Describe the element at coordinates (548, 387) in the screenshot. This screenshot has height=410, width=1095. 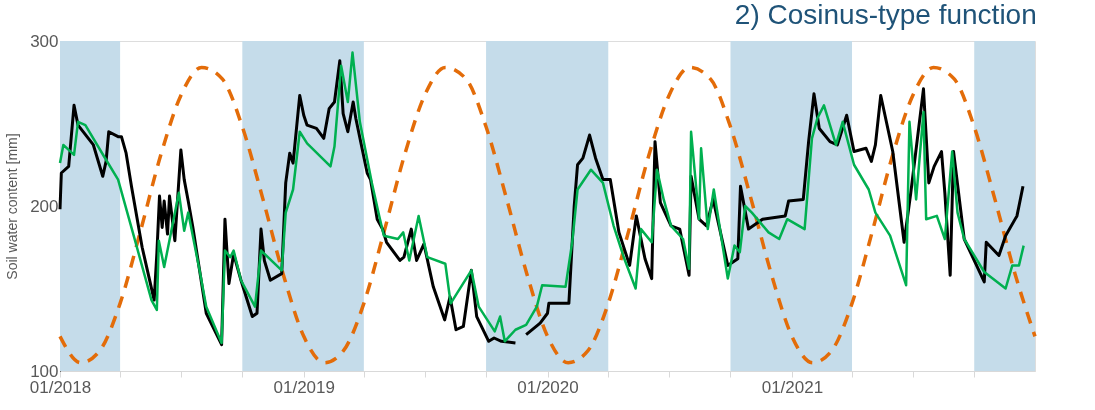
I see `x-tick-label: 01/2020` at that location.